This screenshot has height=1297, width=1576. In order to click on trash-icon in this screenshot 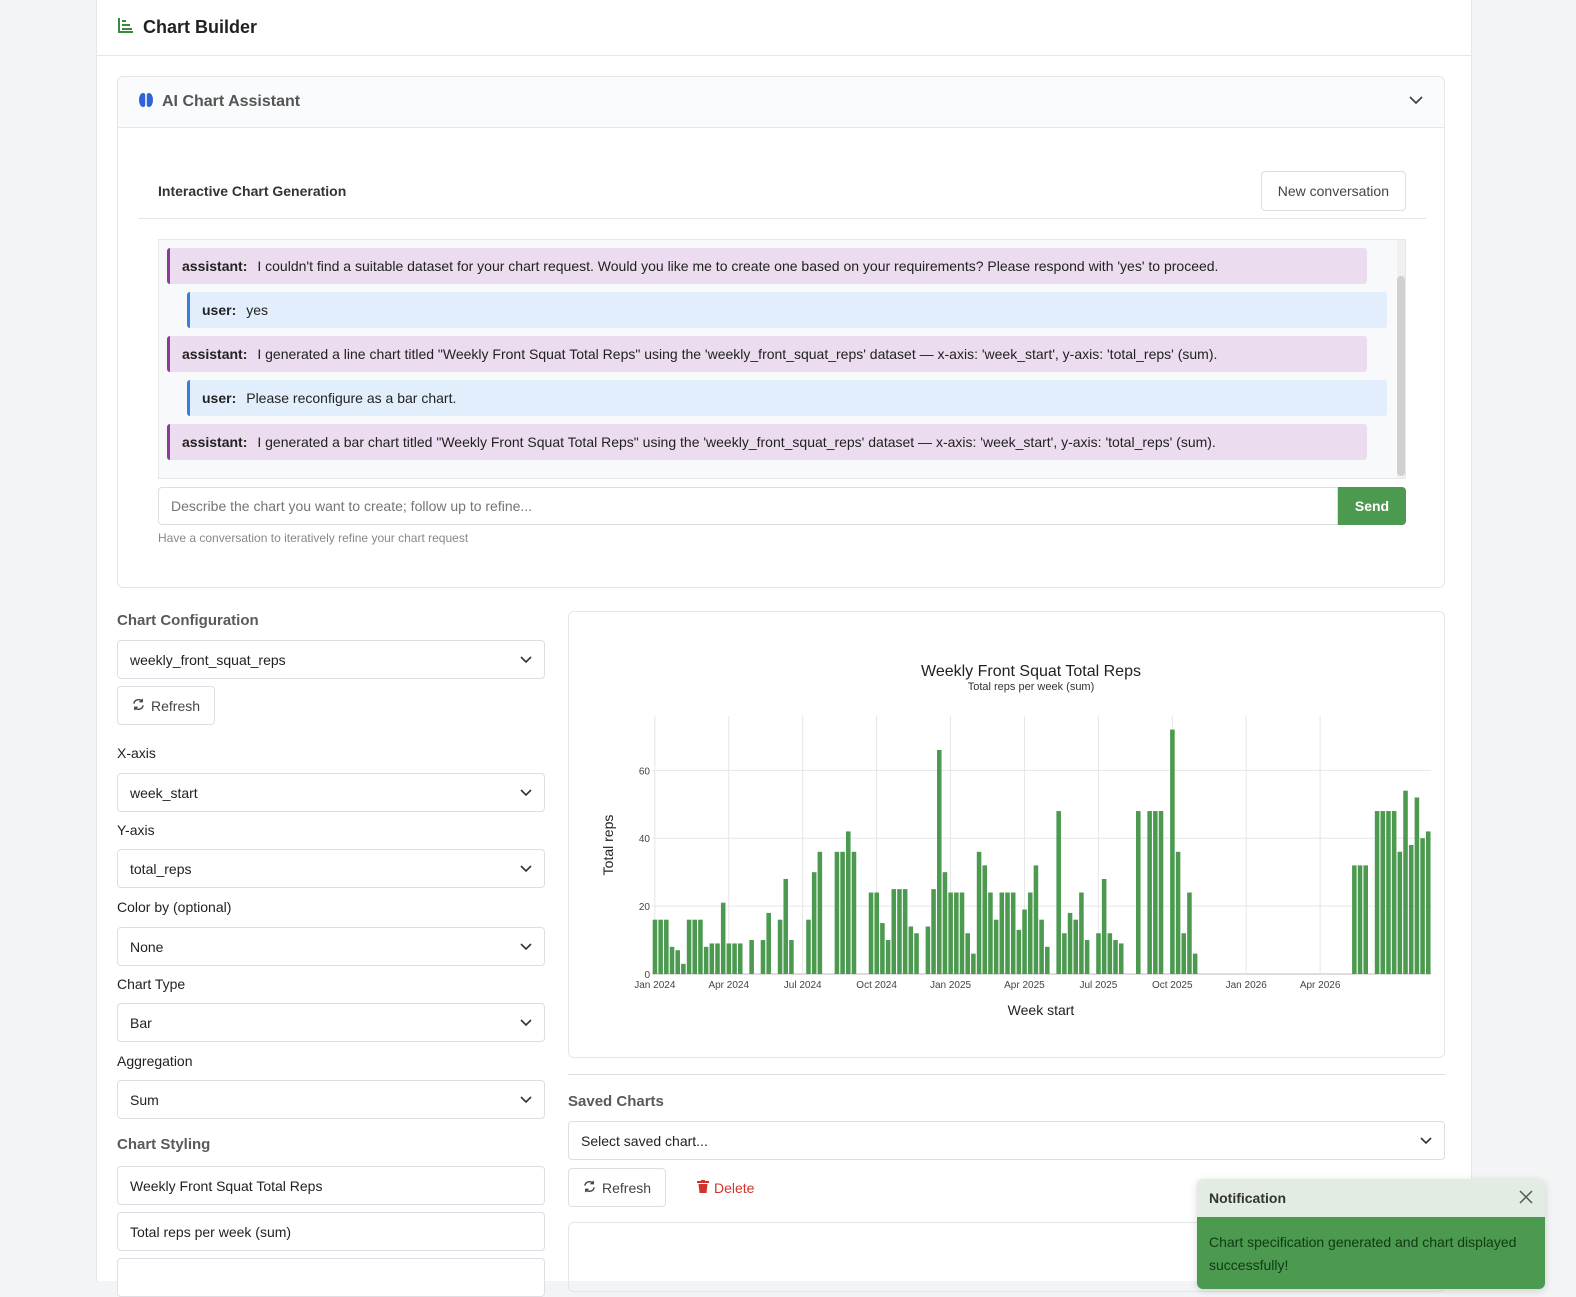, I will do `click(703, 1187)`.